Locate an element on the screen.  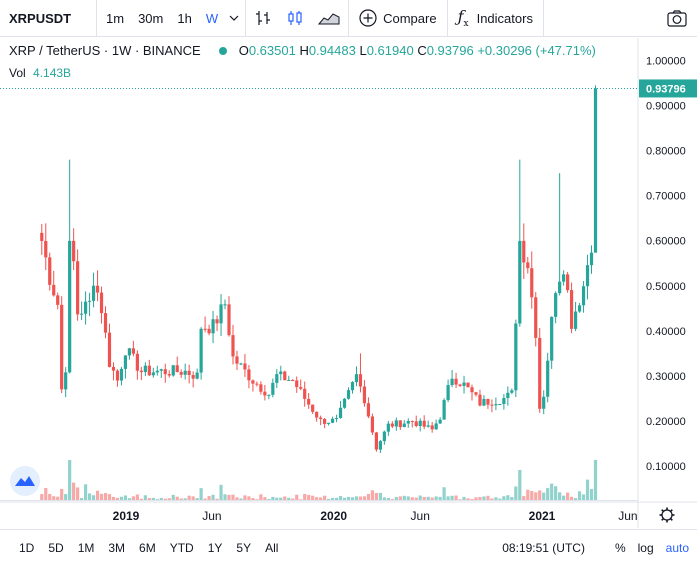
gear-tooth is located at coordinates (663, 519).